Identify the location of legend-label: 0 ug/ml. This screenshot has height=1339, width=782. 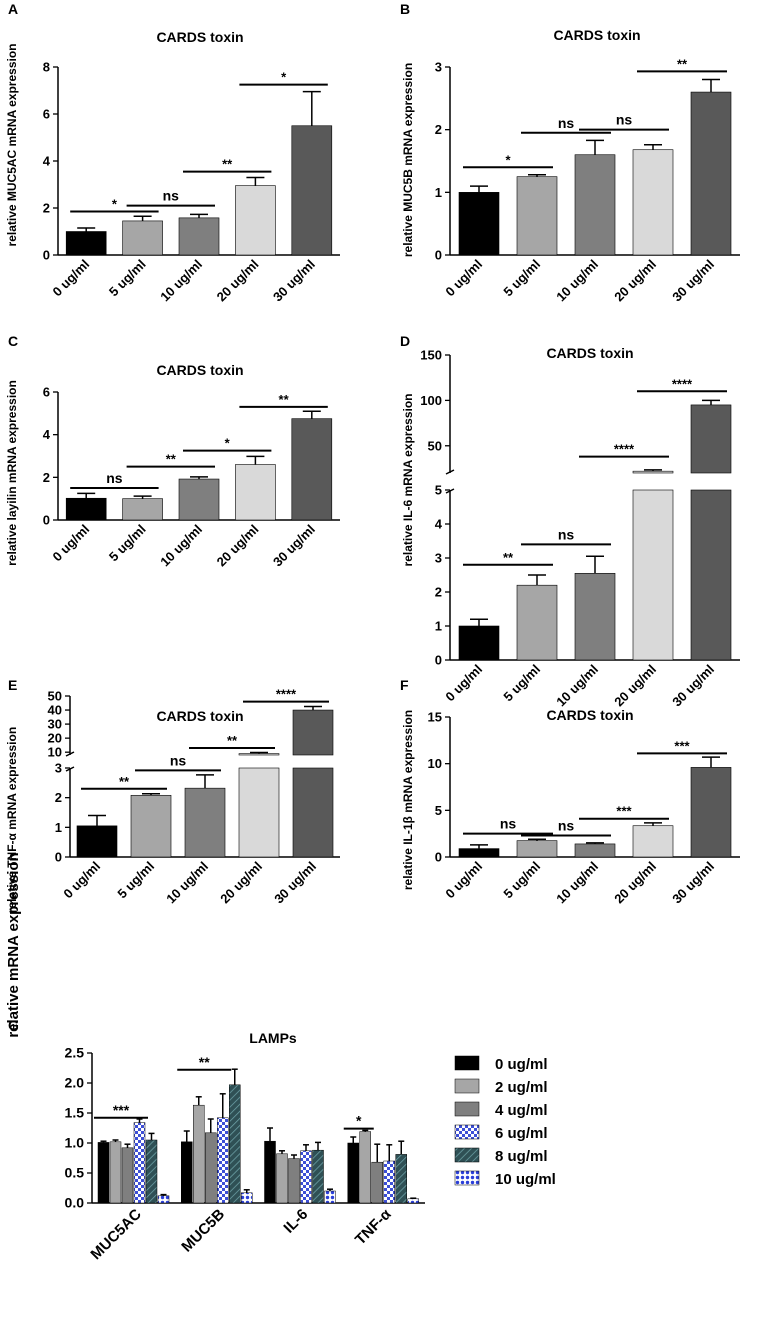
(521, 1064).